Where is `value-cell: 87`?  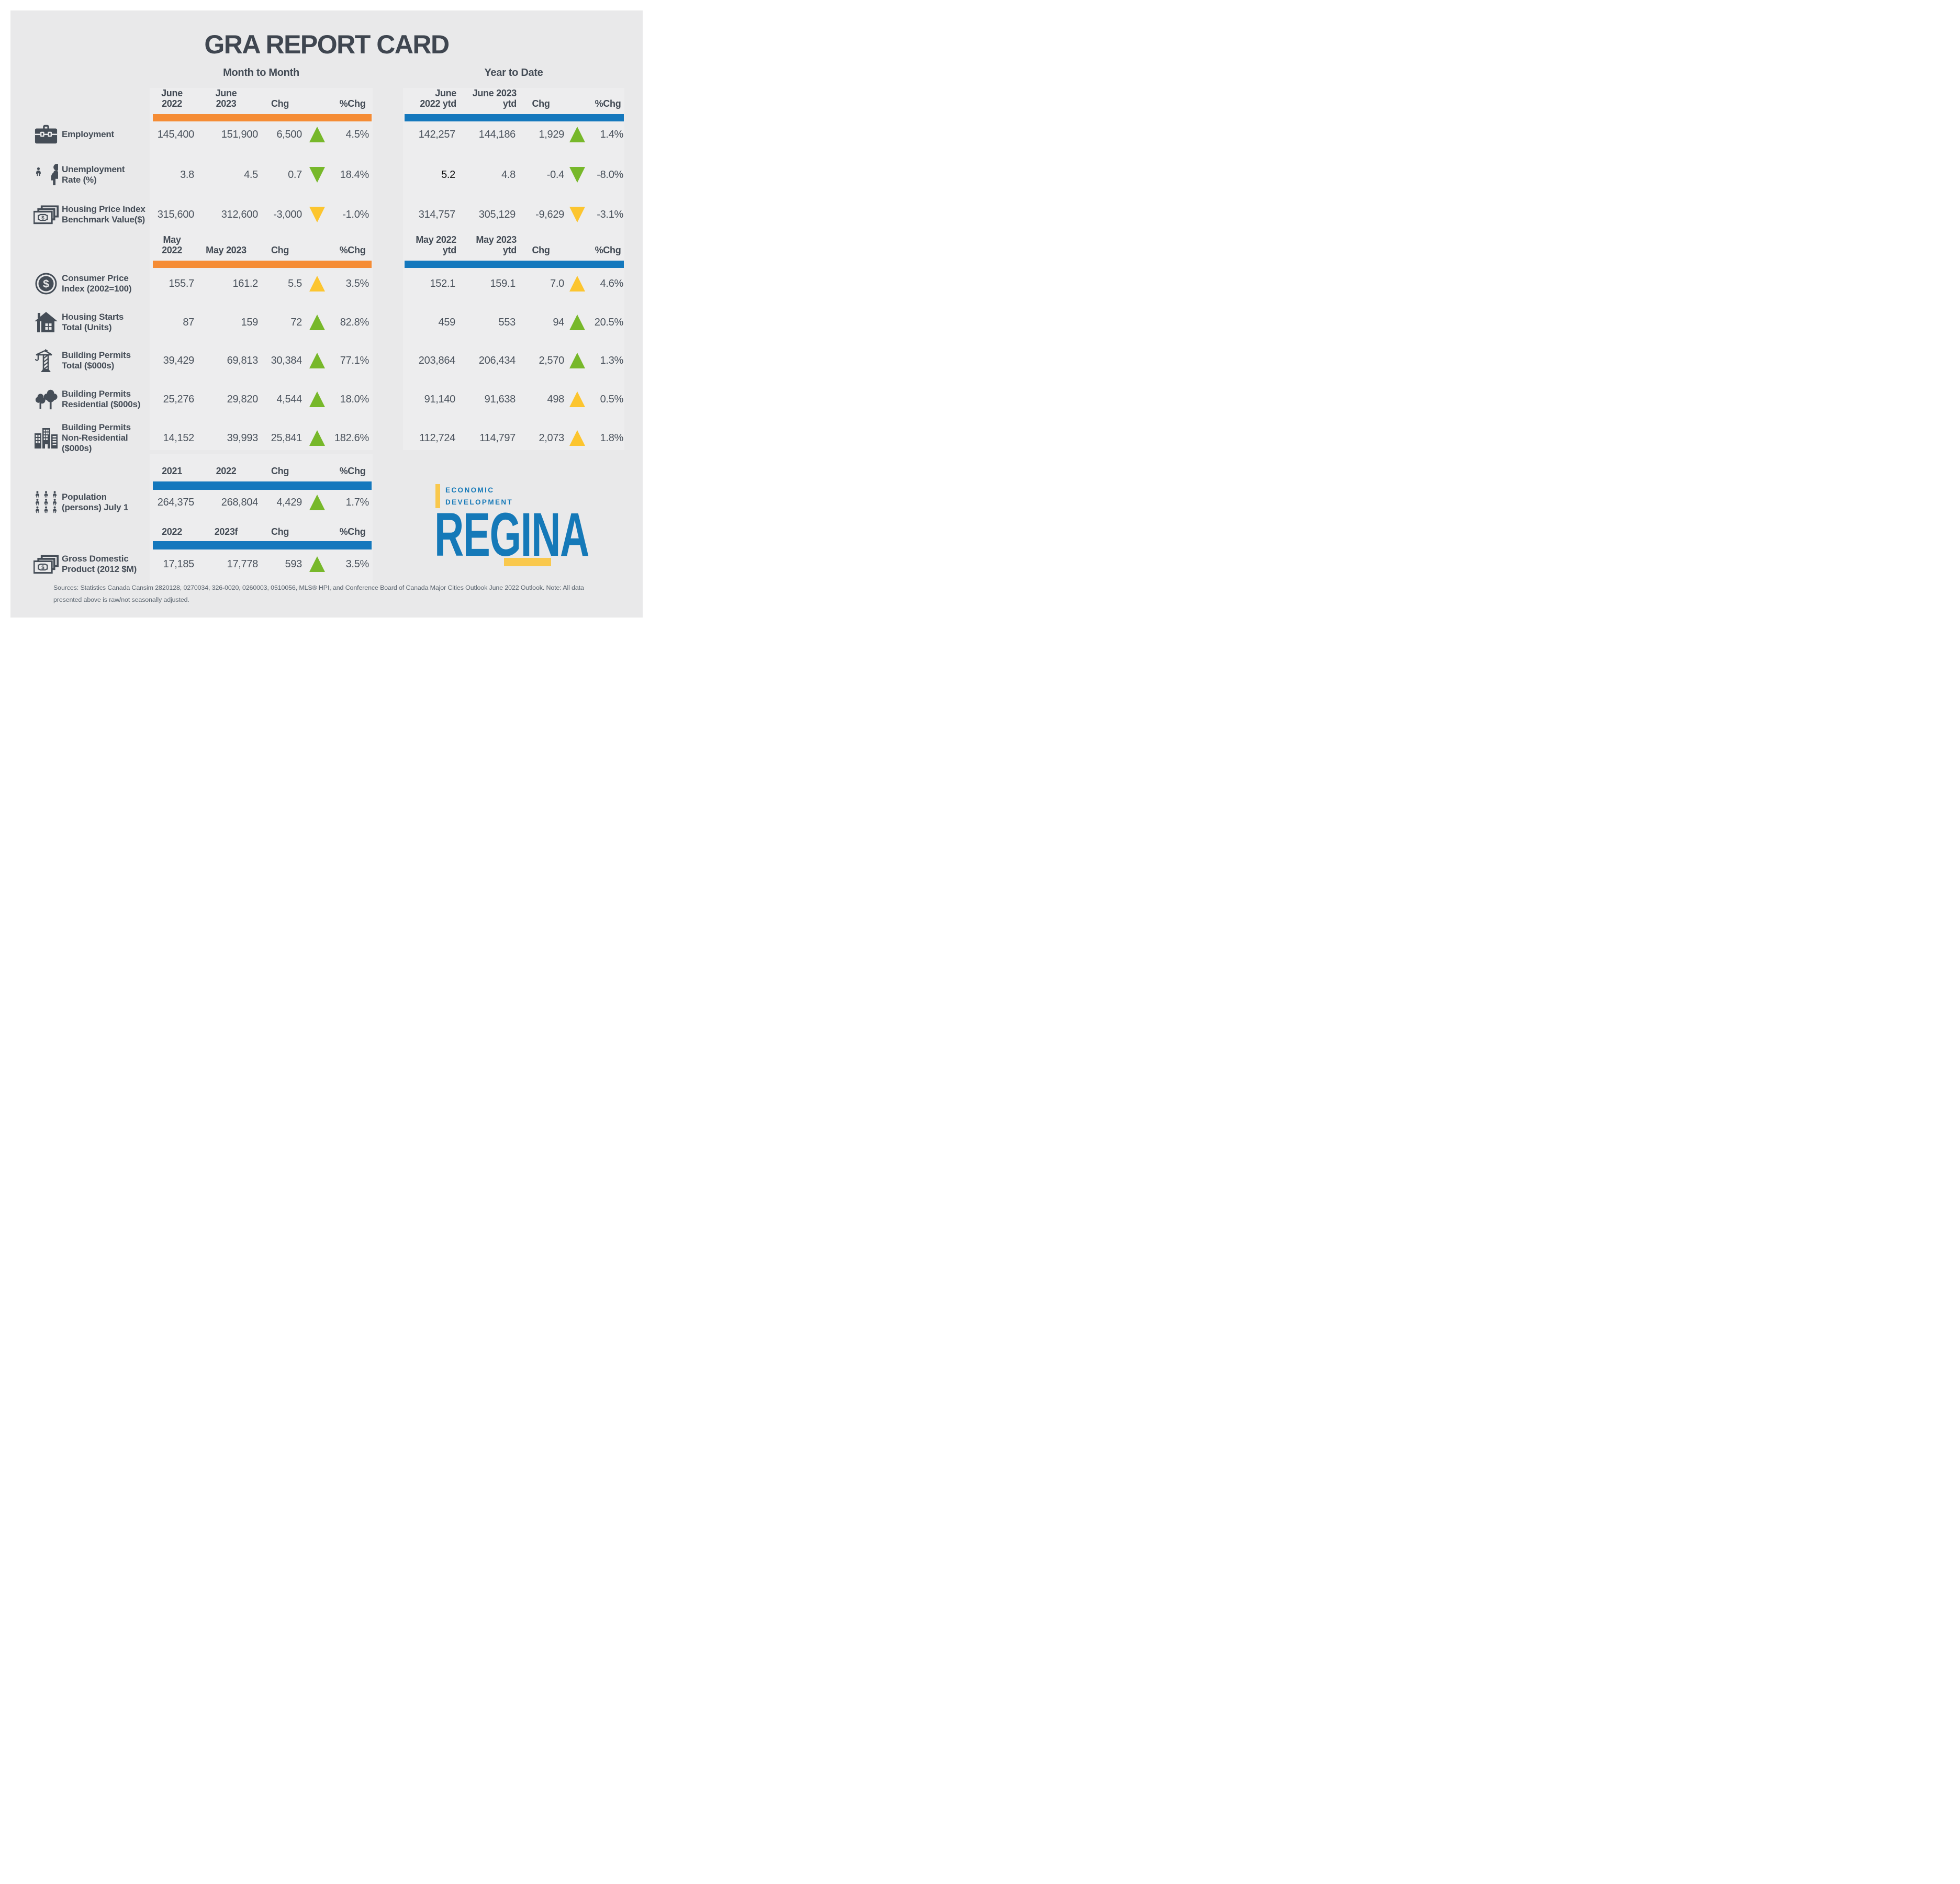
value-cell: 87 is located at coordinates (188, 322).